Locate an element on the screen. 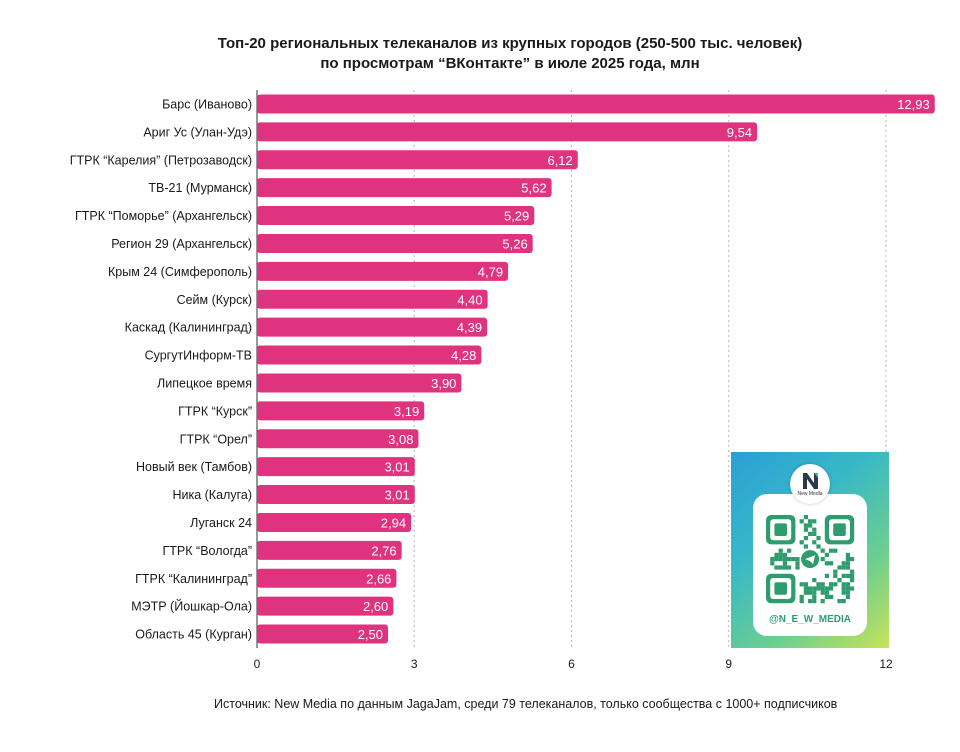 This screenshot has height=752, width=960. telegram-plane-icon is located at coordinates (810, 560).